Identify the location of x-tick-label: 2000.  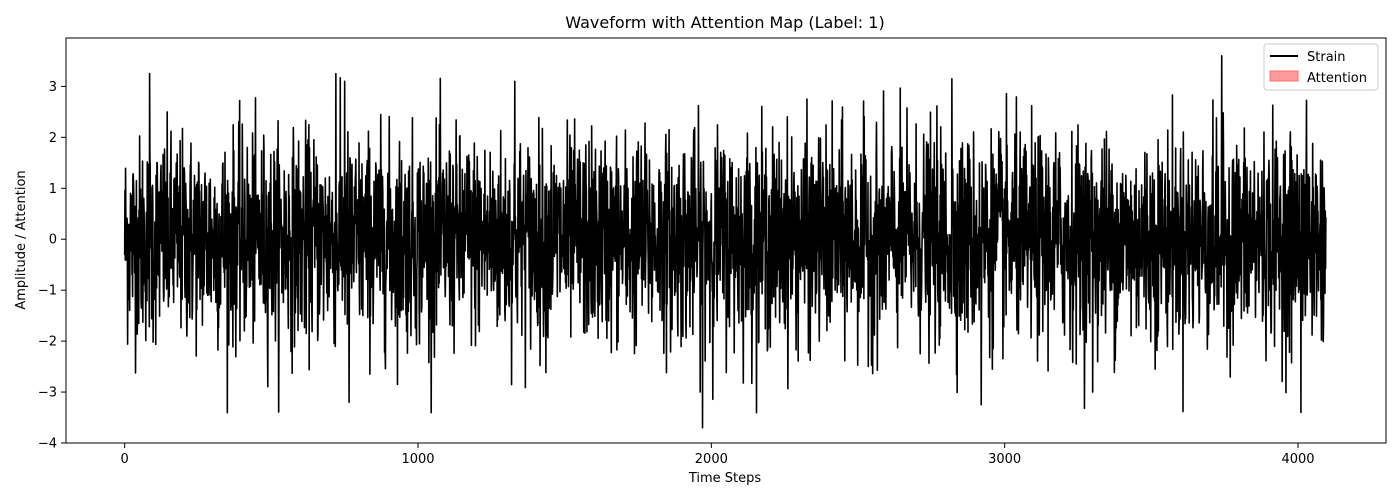
(711, 459).